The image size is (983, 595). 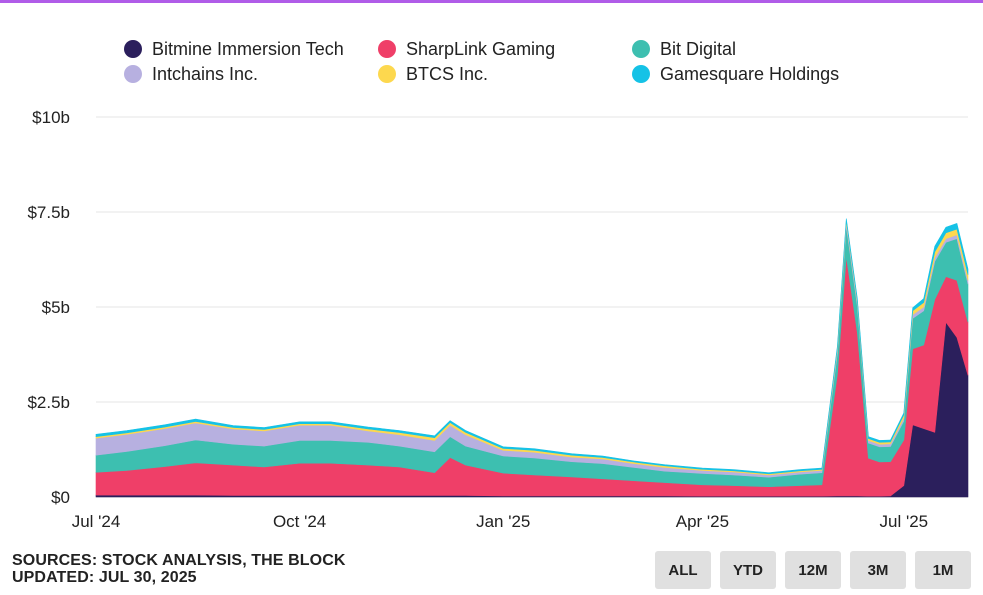 What do you see at coordinates (60, 497) in the screenshot?
I see `y-tick-label: $0` at bounding box center [60, 497].